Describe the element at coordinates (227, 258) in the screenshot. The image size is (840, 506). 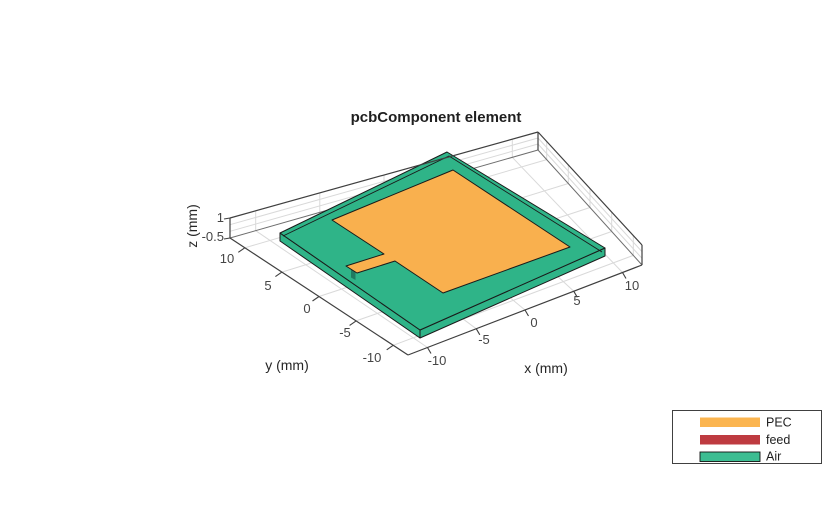
I see `y-tick-label: 10` at that location.